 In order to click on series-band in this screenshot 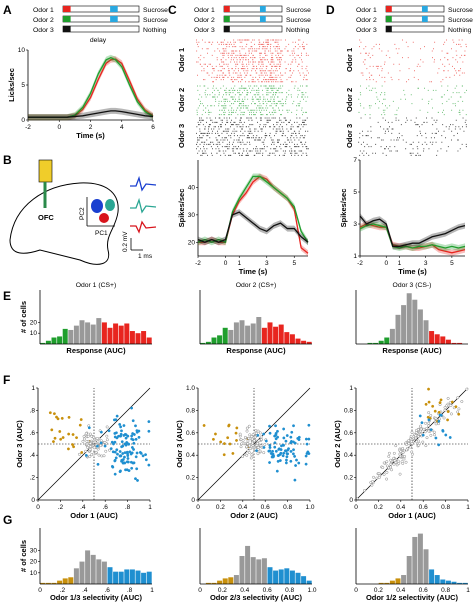, I will do `click(412, 231)`.